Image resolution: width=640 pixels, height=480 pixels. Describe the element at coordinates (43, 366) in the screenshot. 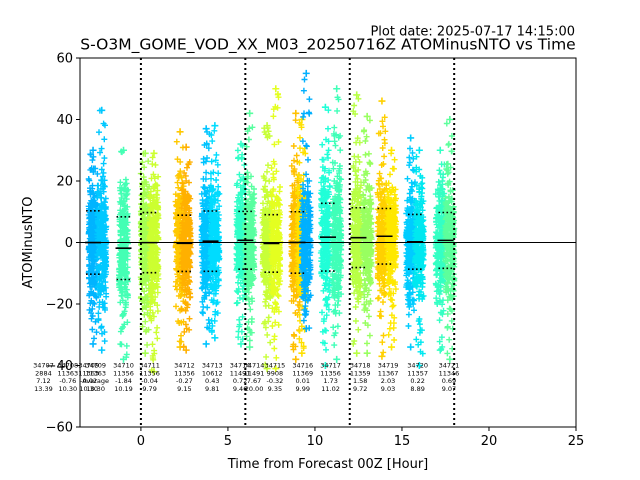

I see `bin-annotation-text: 34707` at that location.